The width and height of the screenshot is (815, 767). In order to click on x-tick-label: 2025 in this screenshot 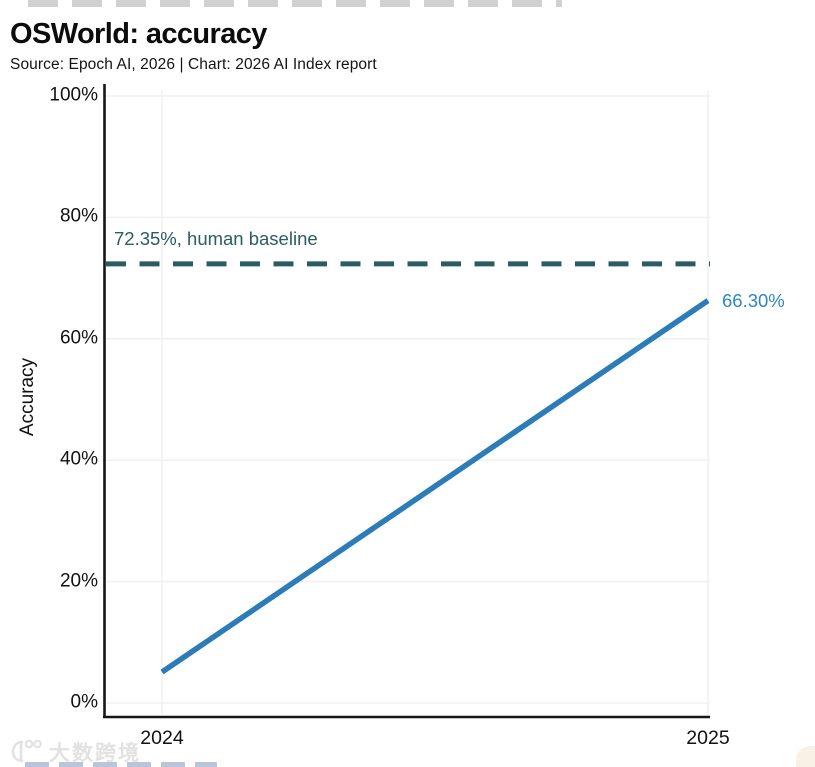, I will do `click(708, 738)`.